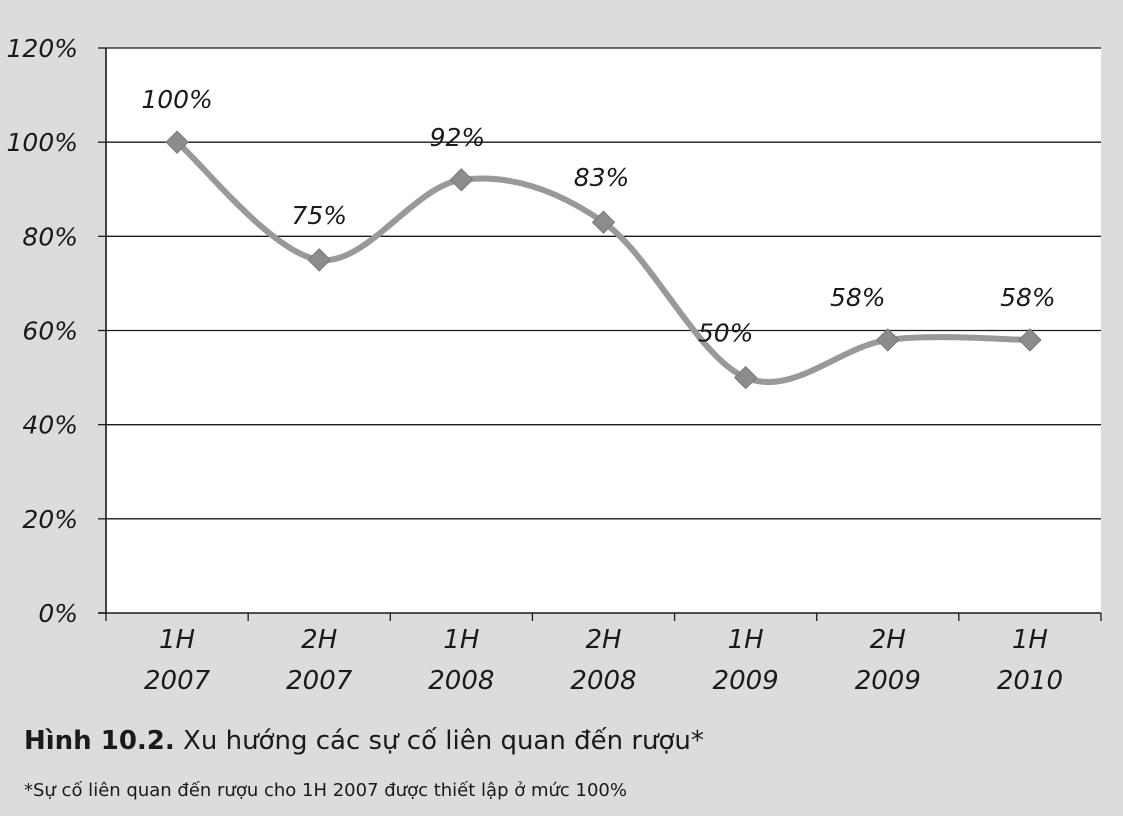  Describe the element at coordinates (603, 660) in the screenshot. I see `x-tick-label: 2H 2008` at that location.